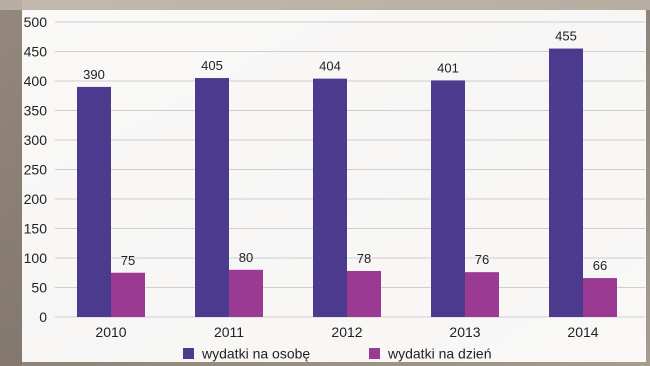 The width and height of the screenshot is (650, 366). What do you see at coordinates (110, 332) in the screenshot?
I see `x-tick-label: 2010` at bounding box center [110, 332].